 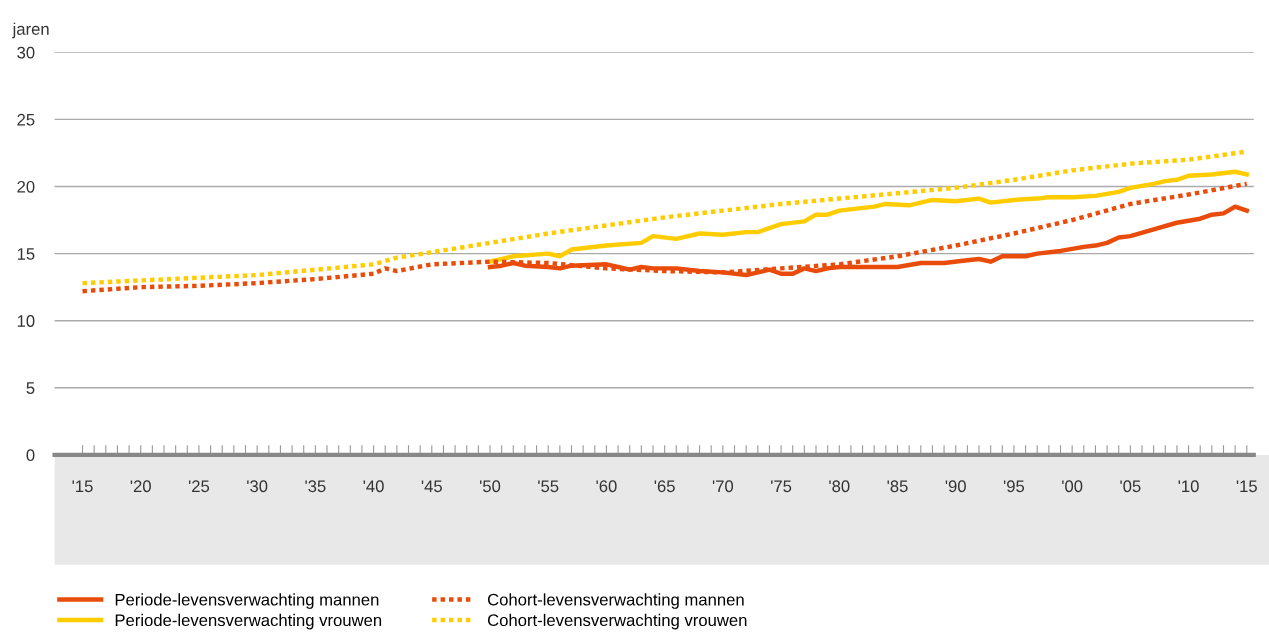 What do you see at coordinates (617, 621) in the screenshot?
I see `legend-label: Cohort-levensverwachting vrouwen` at bounding box center [617, 621].